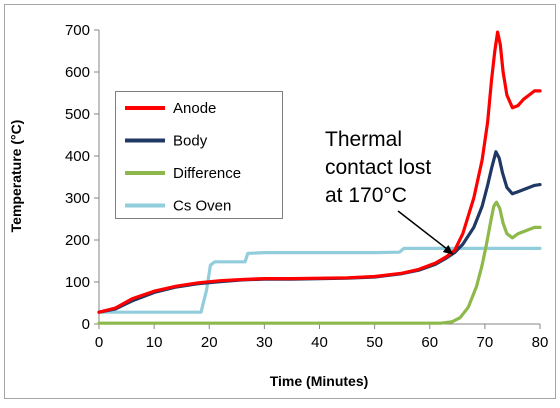  I want to click on x-tick-label: 0, so click(99, 342).